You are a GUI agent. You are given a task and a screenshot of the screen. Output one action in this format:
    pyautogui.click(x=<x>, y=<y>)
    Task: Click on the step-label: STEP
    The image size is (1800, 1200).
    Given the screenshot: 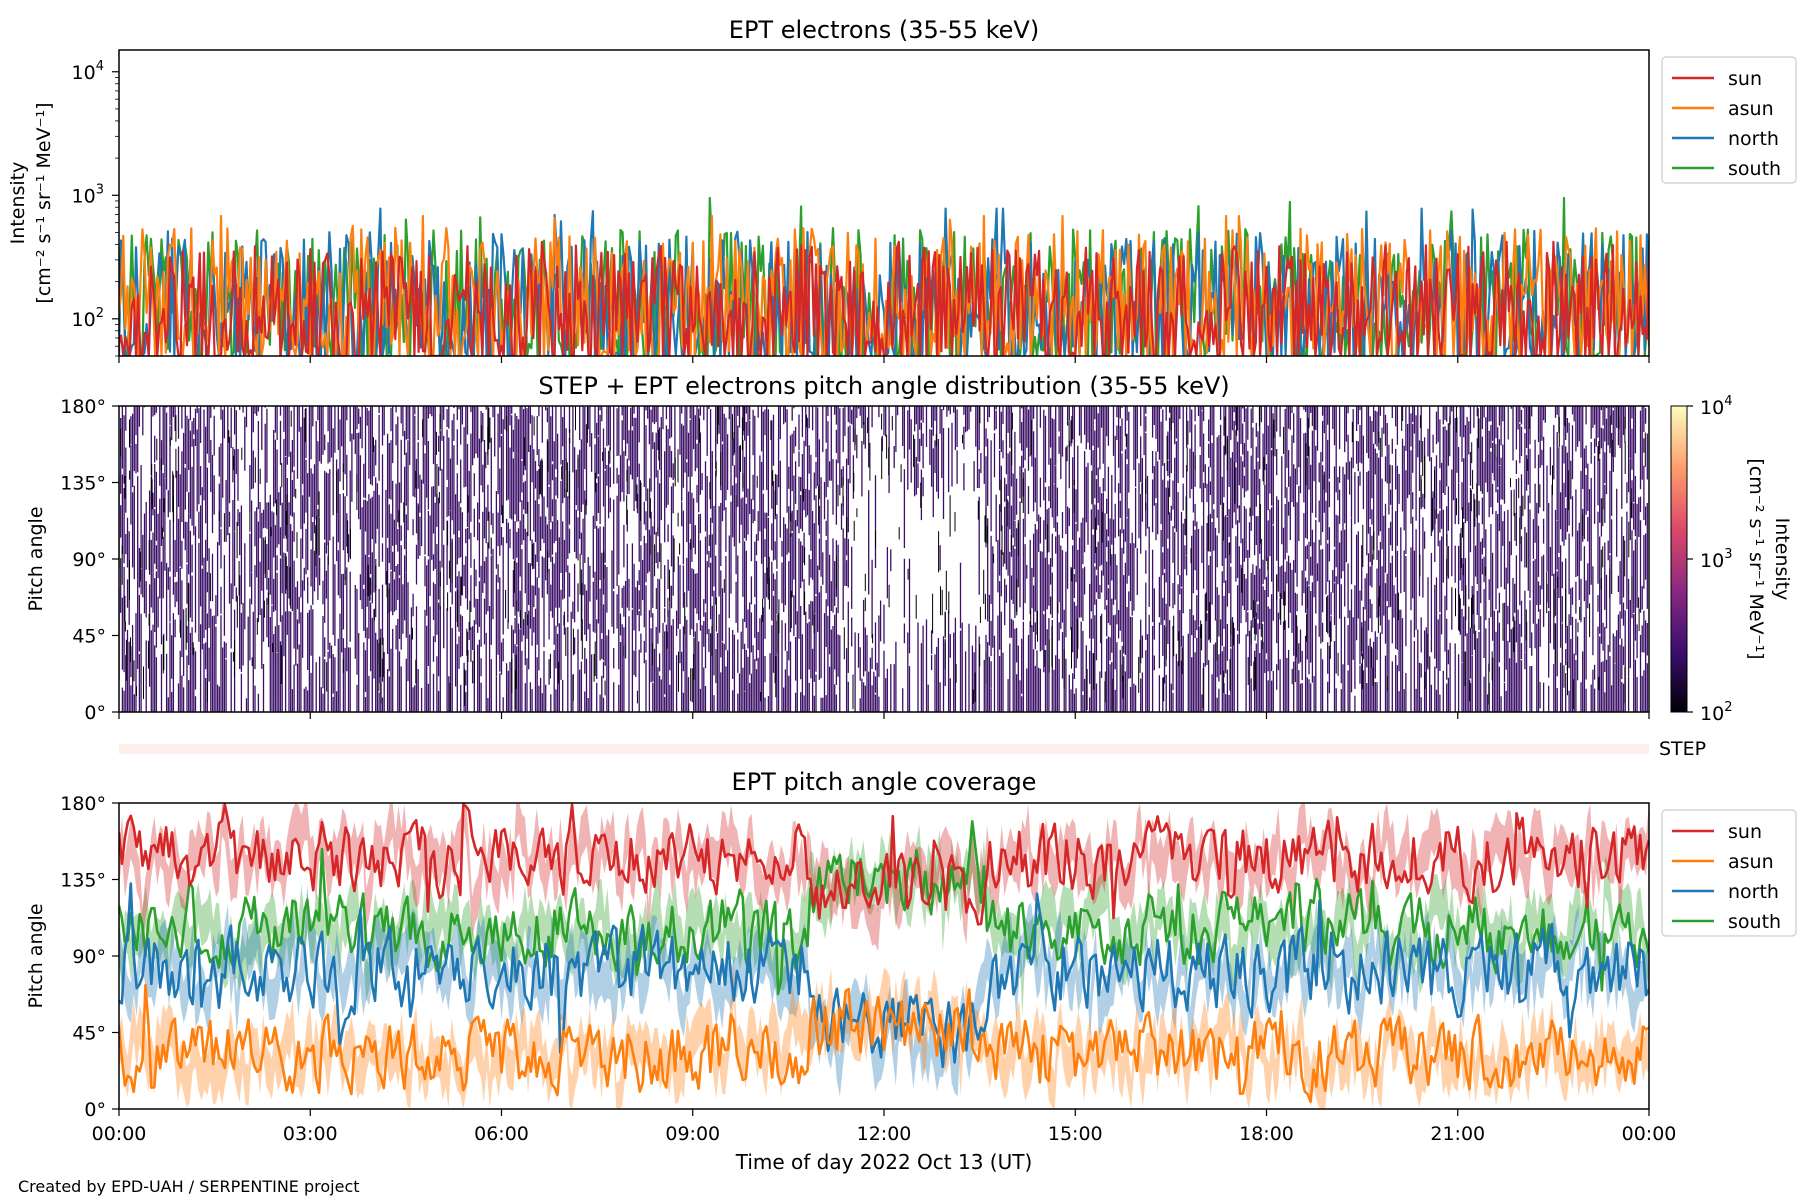 What is the action you would take?
    pyautogui.click(x=1682, y=749)
    